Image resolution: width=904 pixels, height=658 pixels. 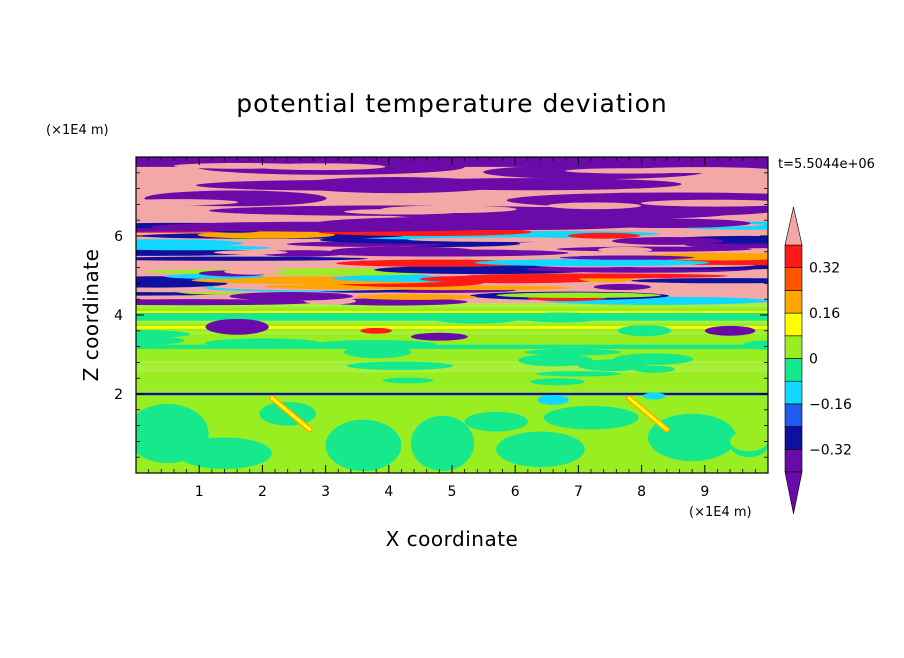 I want to click on x-tick-label: 3, so click(x=325, y=492).